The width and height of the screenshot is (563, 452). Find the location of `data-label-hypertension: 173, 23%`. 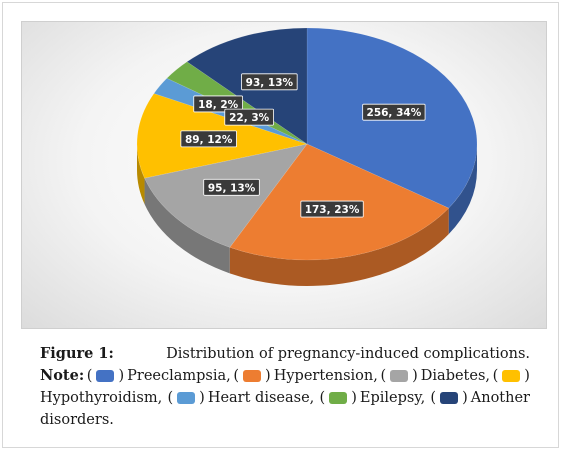

data-label-hypertension: 173, 23% is located at coordinates (332, 209).